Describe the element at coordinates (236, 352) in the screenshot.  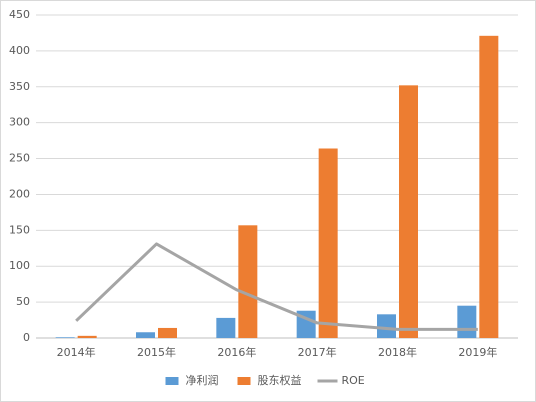
I see `x-tick-label: 2016年` at that location.